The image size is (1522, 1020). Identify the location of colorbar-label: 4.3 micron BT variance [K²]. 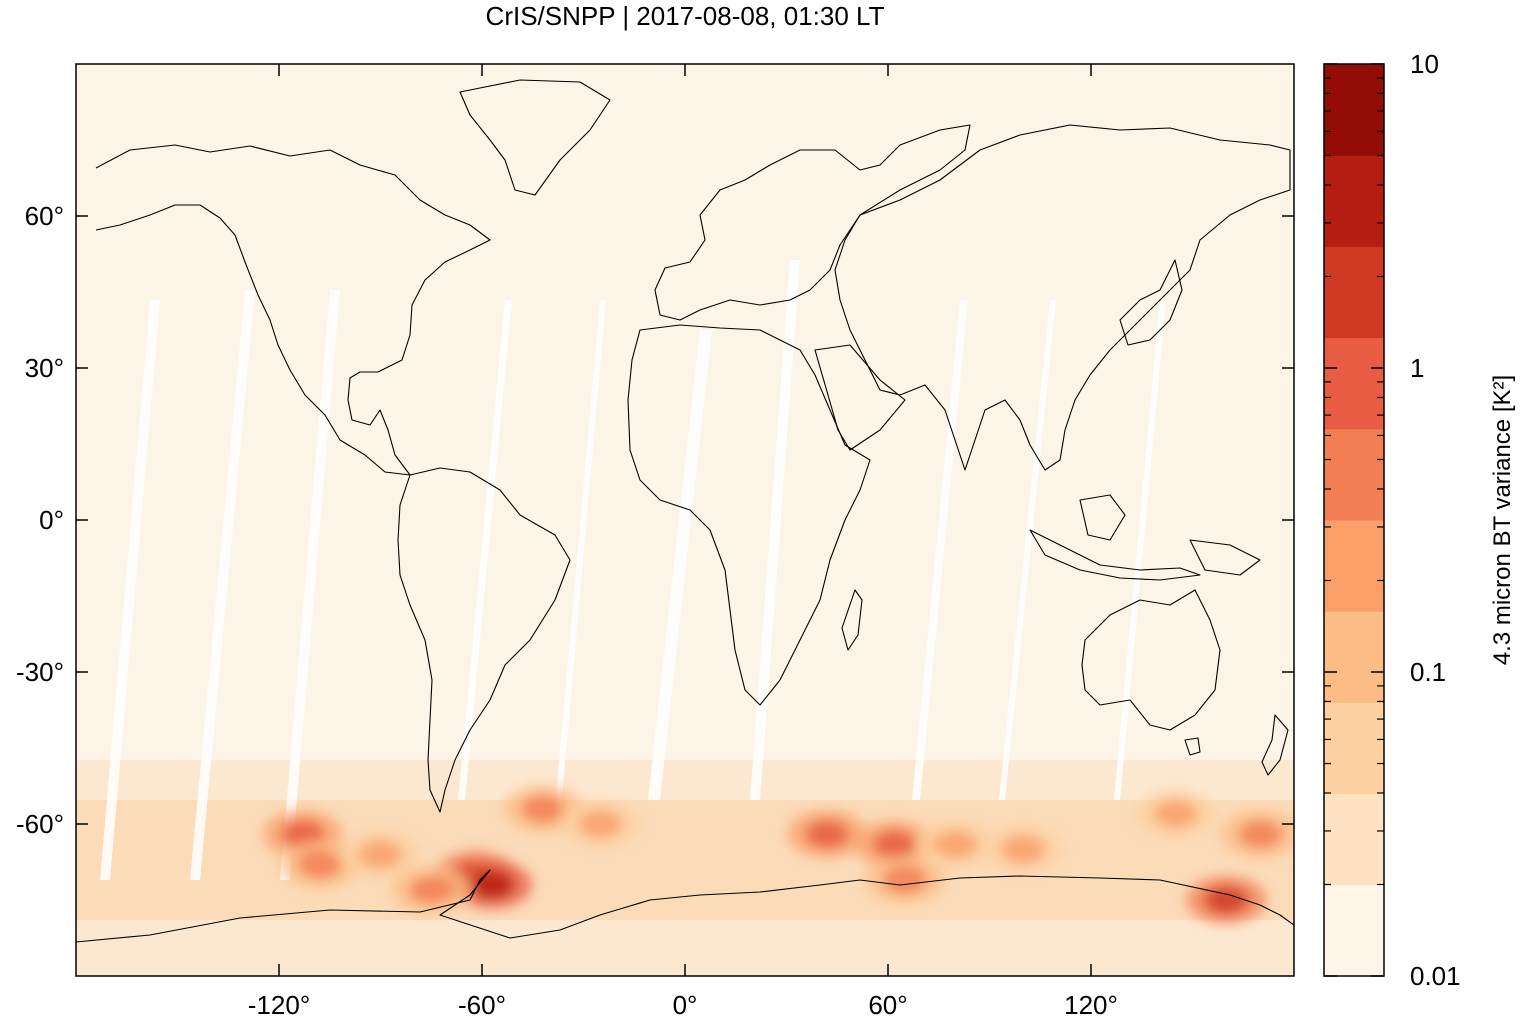
(1502, 520).